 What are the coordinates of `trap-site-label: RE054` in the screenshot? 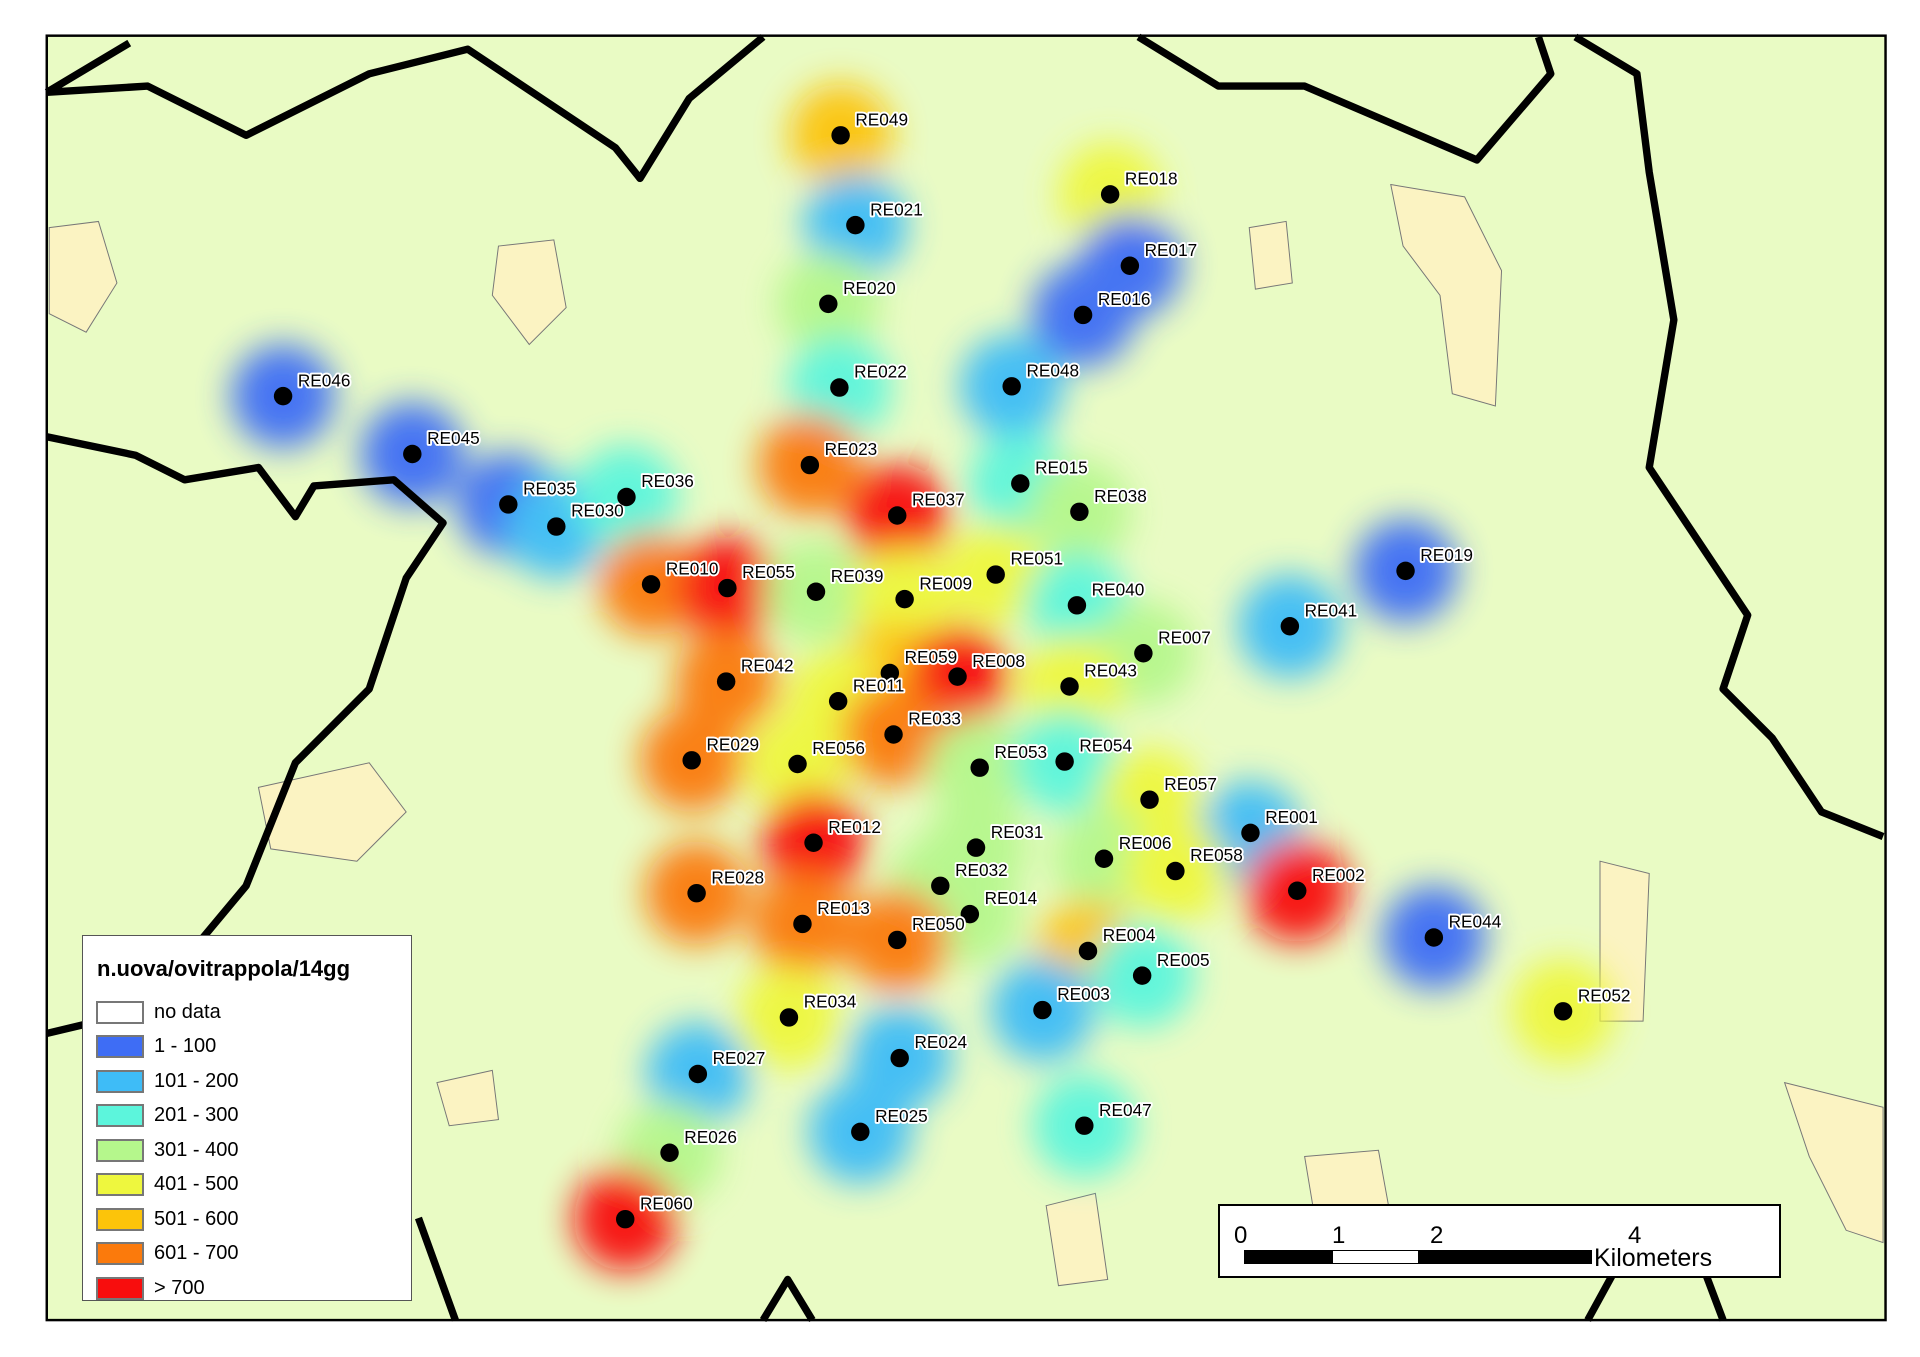 It's located at (1105, 746).